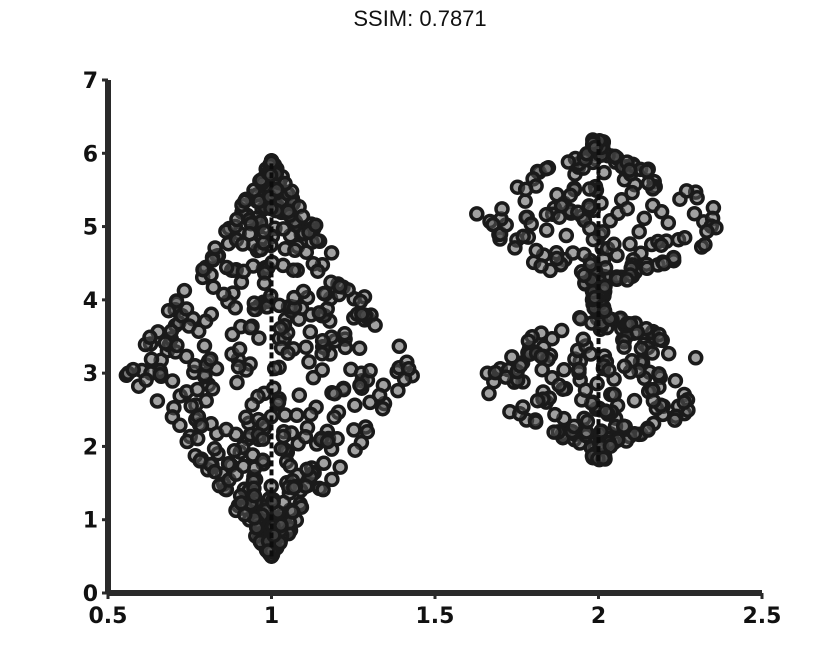  Describe the element at coordinates (435, 616) in the screenshot. I see `x-tick-label: 1.5` at that location.